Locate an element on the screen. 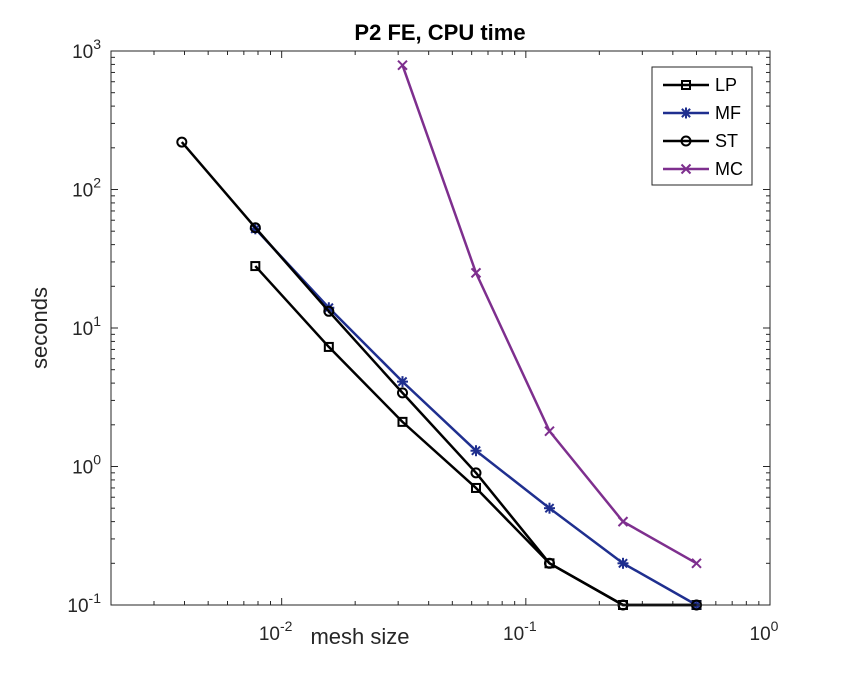 The image size is (852, 680). legend-box is located at coordinates (702, 126).